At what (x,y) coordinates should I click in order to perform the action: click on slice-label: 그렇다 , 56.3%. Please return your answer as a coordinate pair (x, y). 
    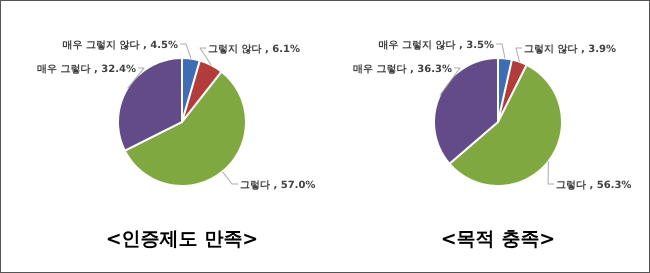
    Looking at the image, I should click on (594, 185).